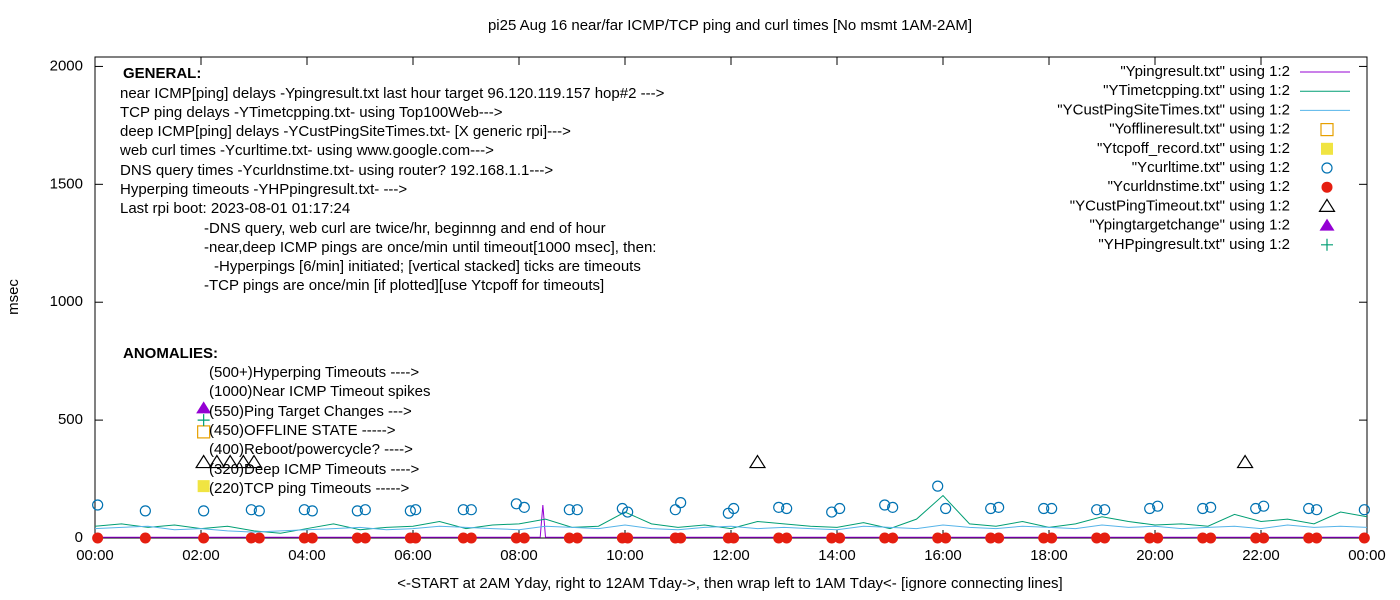 The height and width of the screenshot is (600, 1400). Describe the element at coordinates (66, 183) in the screenshot. I see `y-tick-label: 1500` at that location.